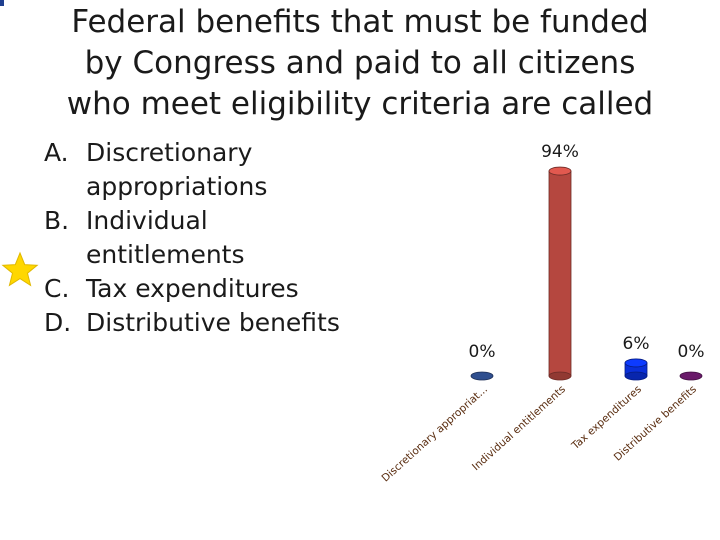  I want to click on option-text-line: Discretionary, so click(169, 152).